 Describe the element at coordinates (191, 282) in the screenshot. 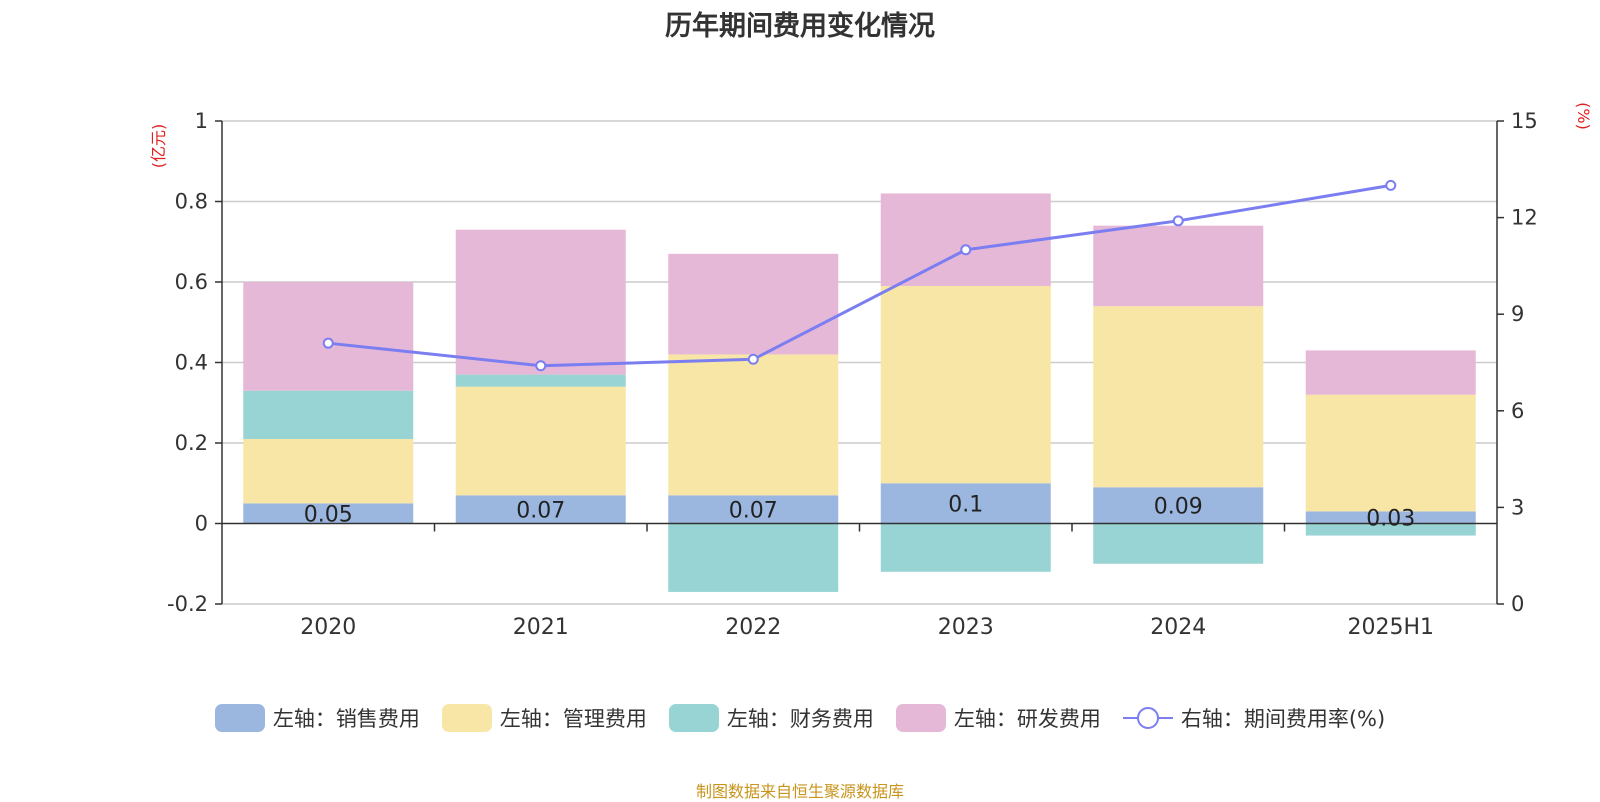

I see `left-axis-tick-label: 0.6` at that location.